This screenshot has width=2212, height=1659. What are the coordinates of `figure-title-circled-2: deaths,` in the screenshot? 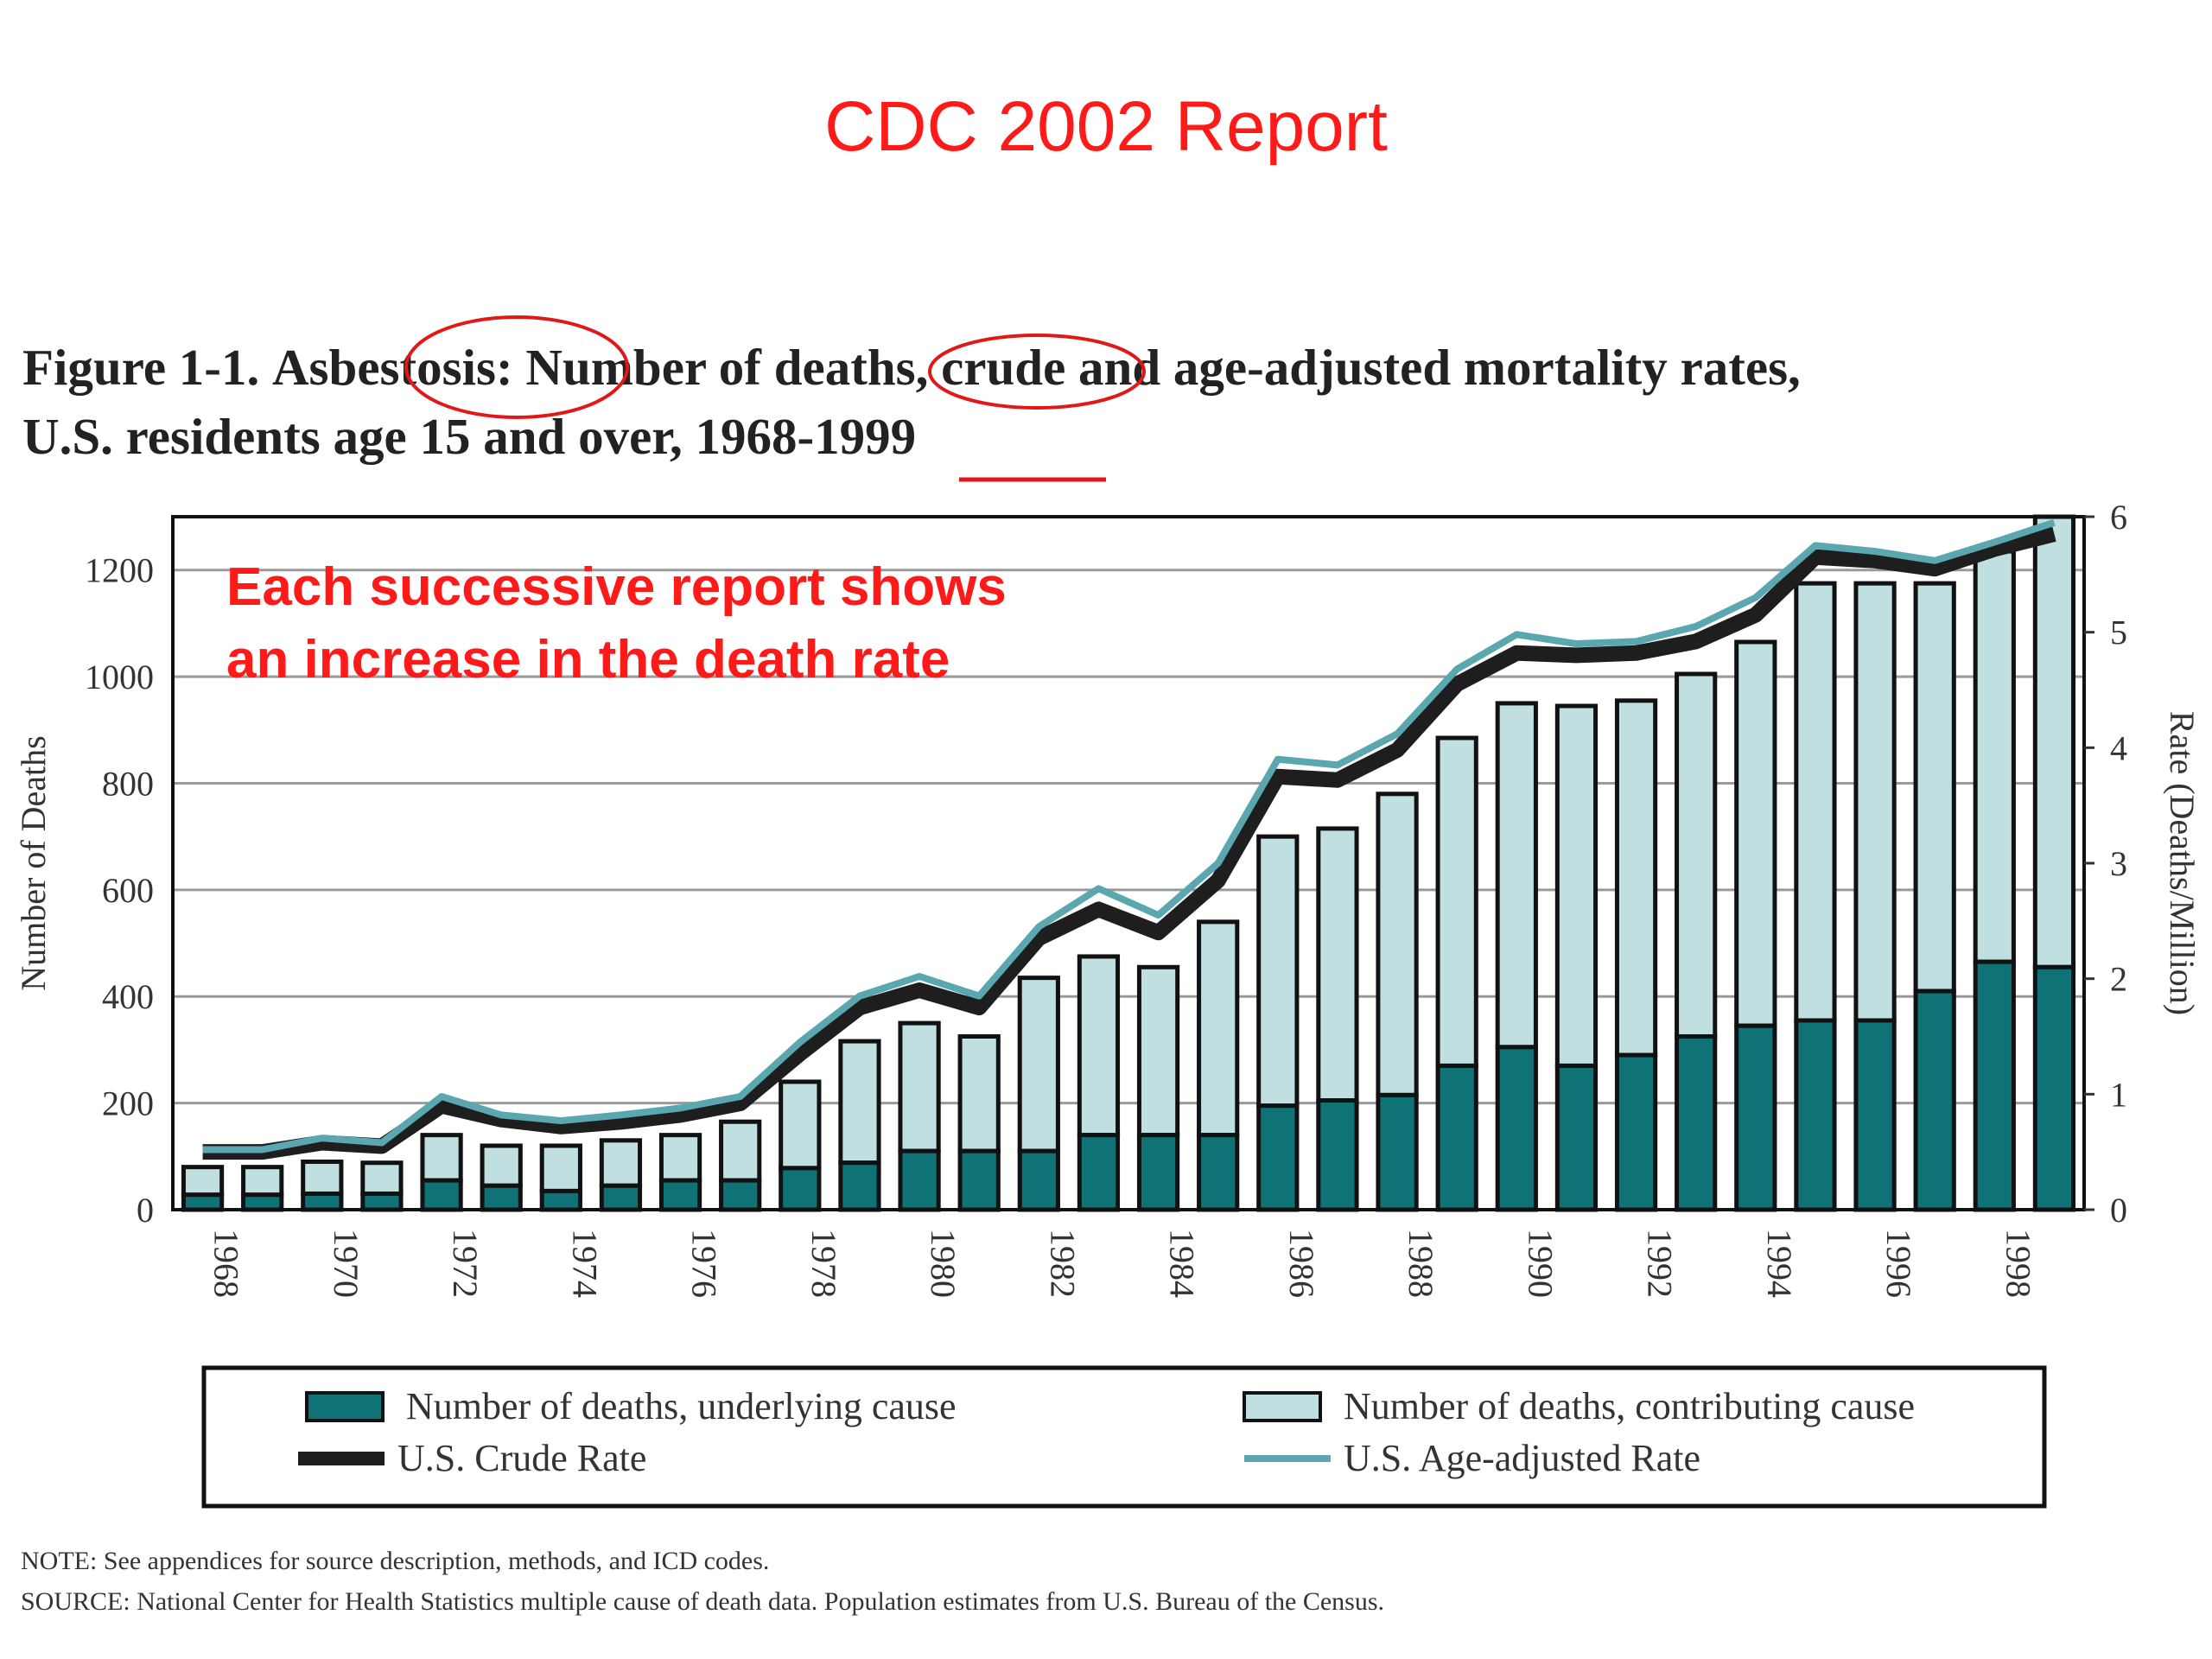 It's located at (851, 367).